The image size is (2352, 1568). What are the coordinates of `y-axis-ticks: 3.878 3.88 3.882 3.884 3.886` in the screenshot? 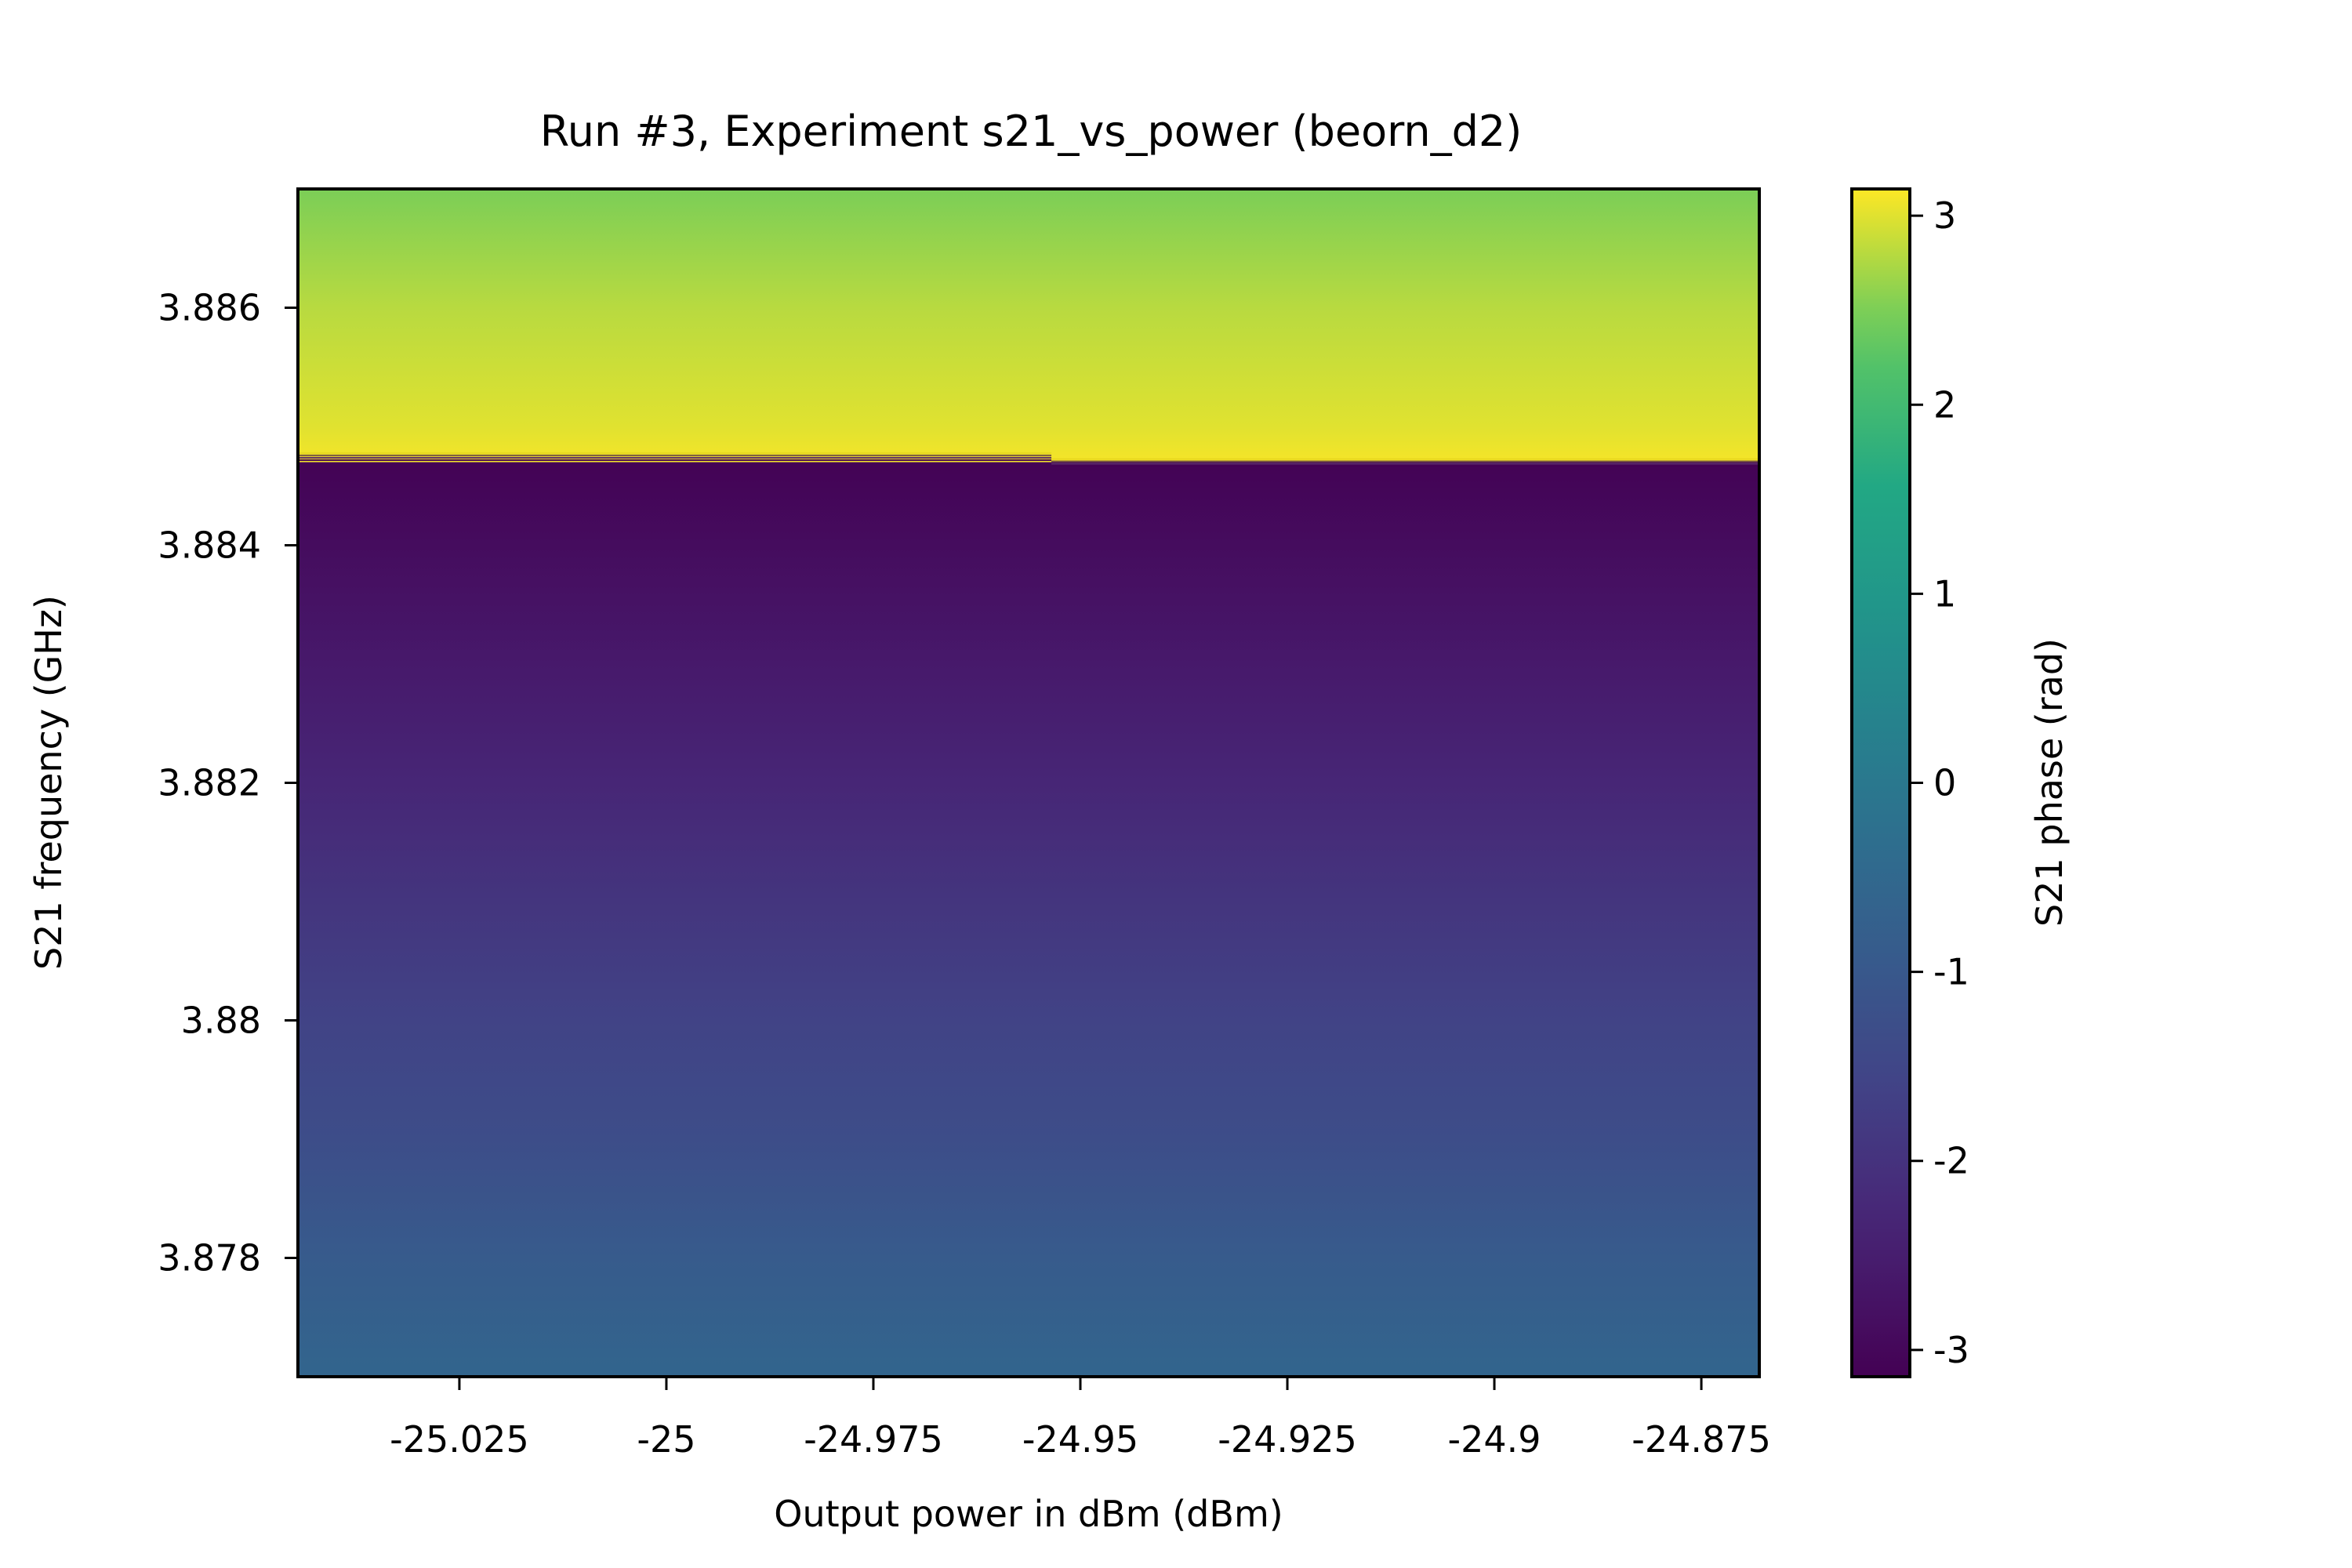 It's located at (228, 783).